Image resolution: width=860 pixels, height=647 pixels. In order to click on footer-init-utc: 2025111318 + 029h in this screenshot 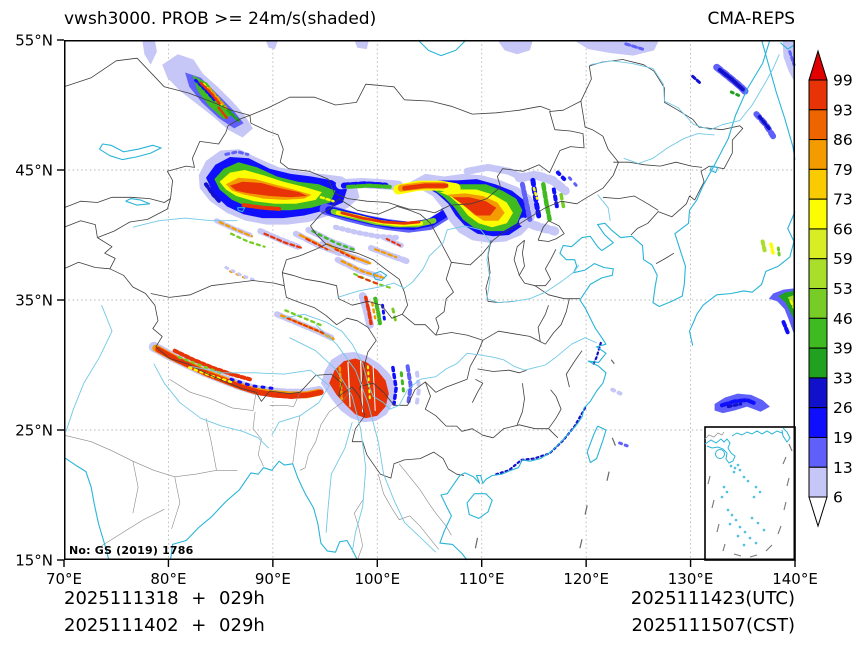, I will do `click(164, 598)`.